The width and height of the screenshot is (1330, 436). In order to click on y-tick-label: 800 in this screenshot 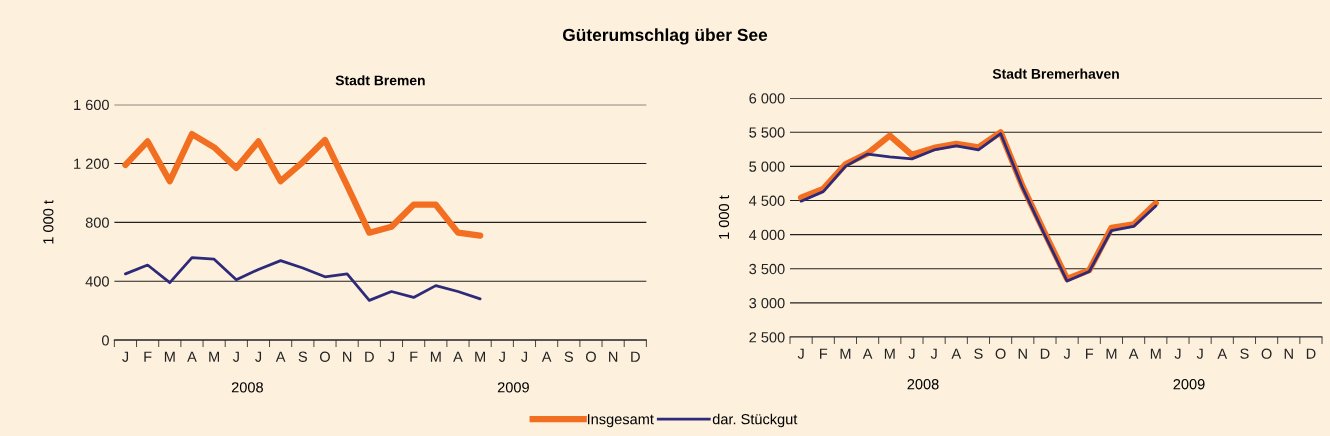, I will do `click(97, 222)`.